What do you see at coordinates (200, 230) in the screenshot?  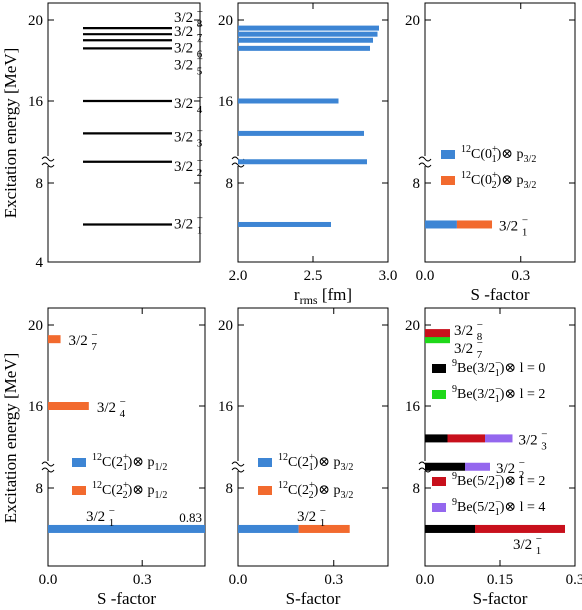 I see `level-label-1-sub: 1` at bounding box center [200, 230].